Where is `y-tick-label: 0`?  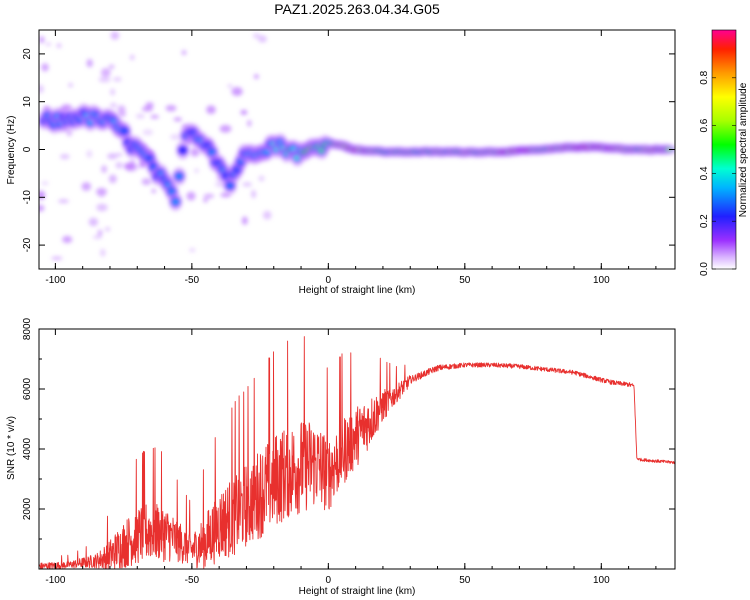
y-tick-label: 0 is located at coordinates (27, 149).